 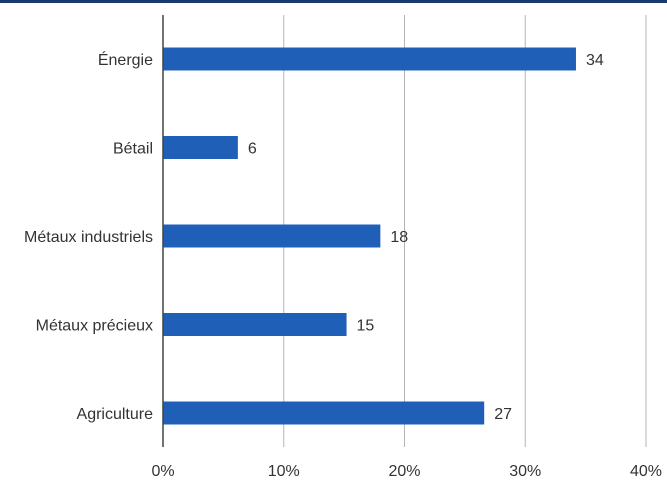 What do you see at coordinates (333, 1) in the screenshot?
I see `top-rule` at bounding box center [333, 1].